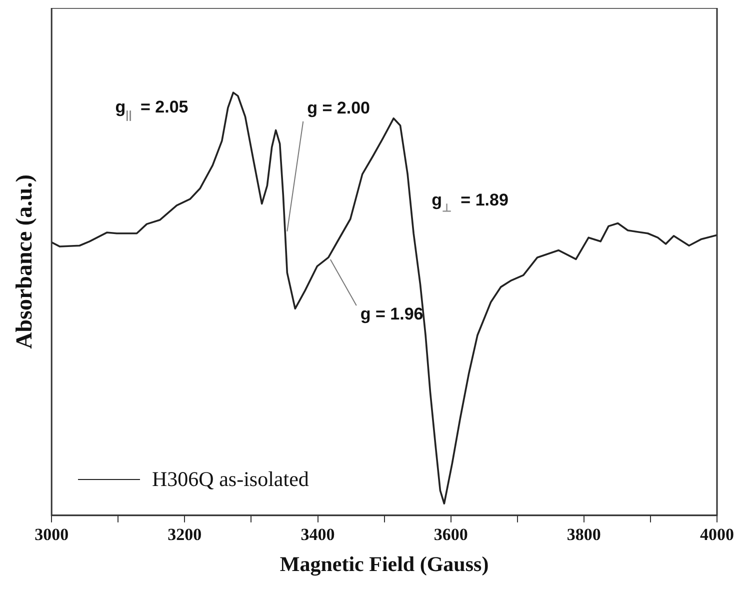 Image resolution: width=747 pixels, height=590 pixels. I want to click on annotation: g|| = 2.05, so click(151, 110).